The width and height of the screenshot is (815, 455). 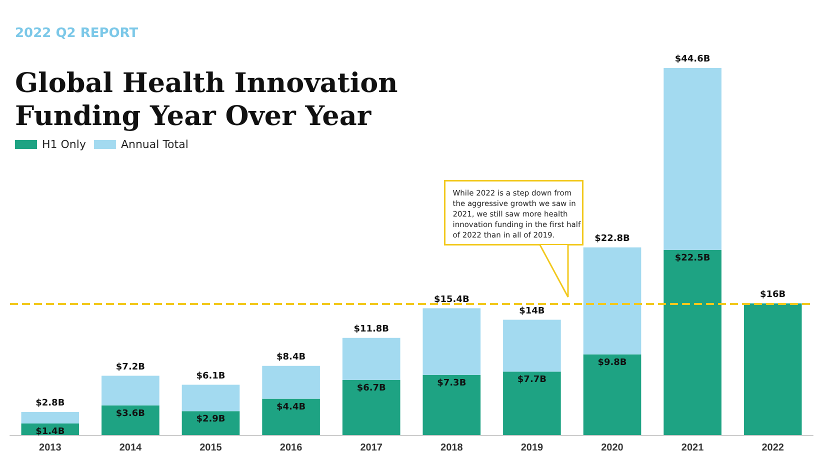 What do you see at coordinates (452, 448) in the screenshot?
I see `x-tick-label: 2018` at bounding box center [452, 448].